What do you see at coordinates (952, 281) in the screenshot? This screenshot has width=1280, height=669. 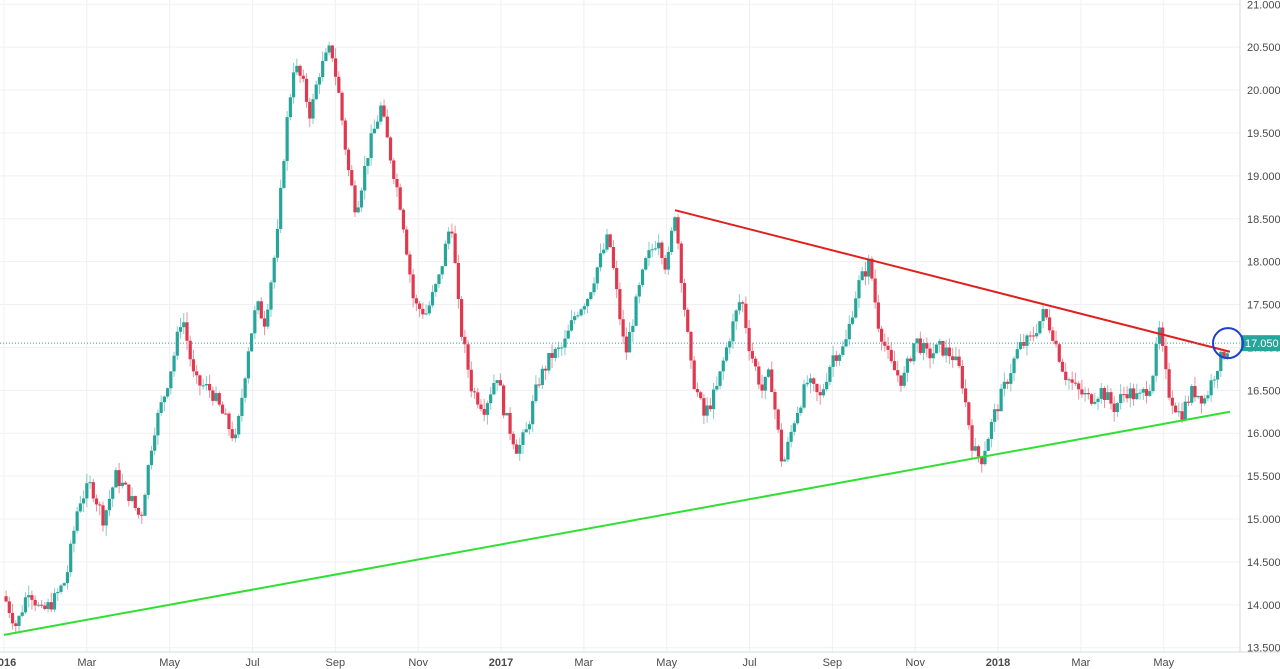 I see `resistance-trendline` at bounding box center [952, 281].